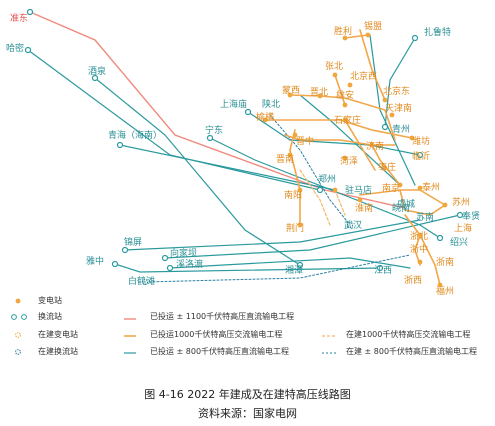 The width and height of the screenshot is (495, 426). What do you see at coordinates (222, 316) in the screenshot?
I see `legend-dc1100: 已投运 ± 1100千伏特高压直流输电工程` at bounding box center [222, 316].